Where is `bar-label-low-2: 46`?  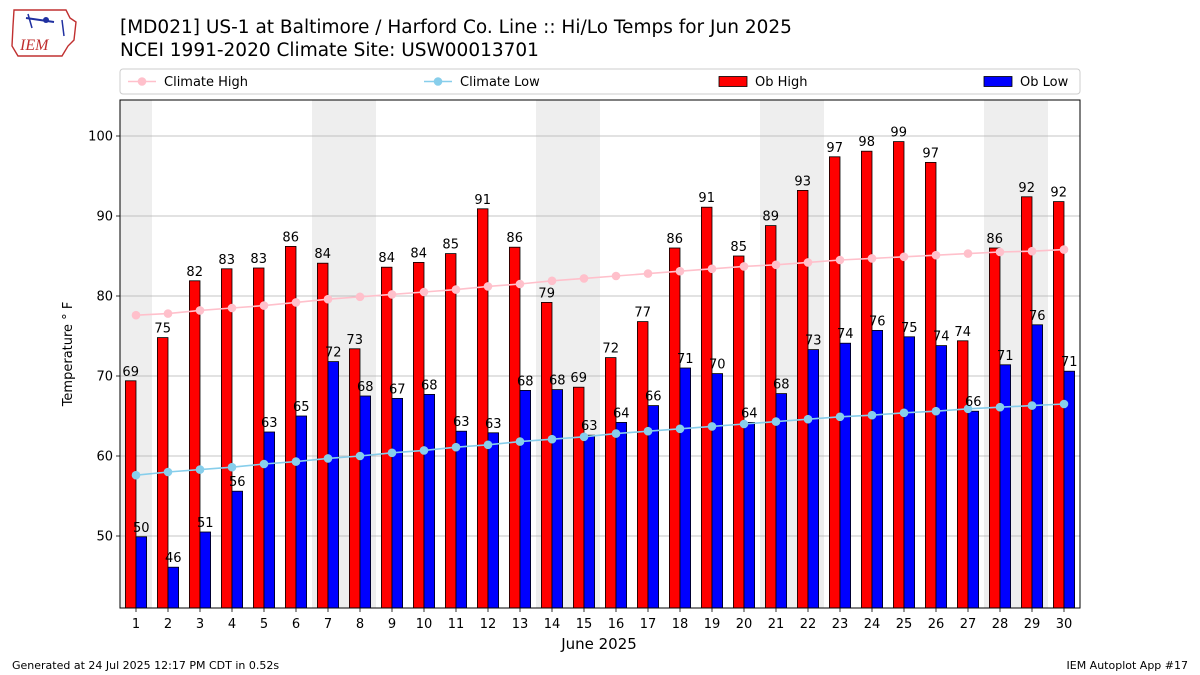
bar-label-low-2: 46 is located at coordinates (173, 558).